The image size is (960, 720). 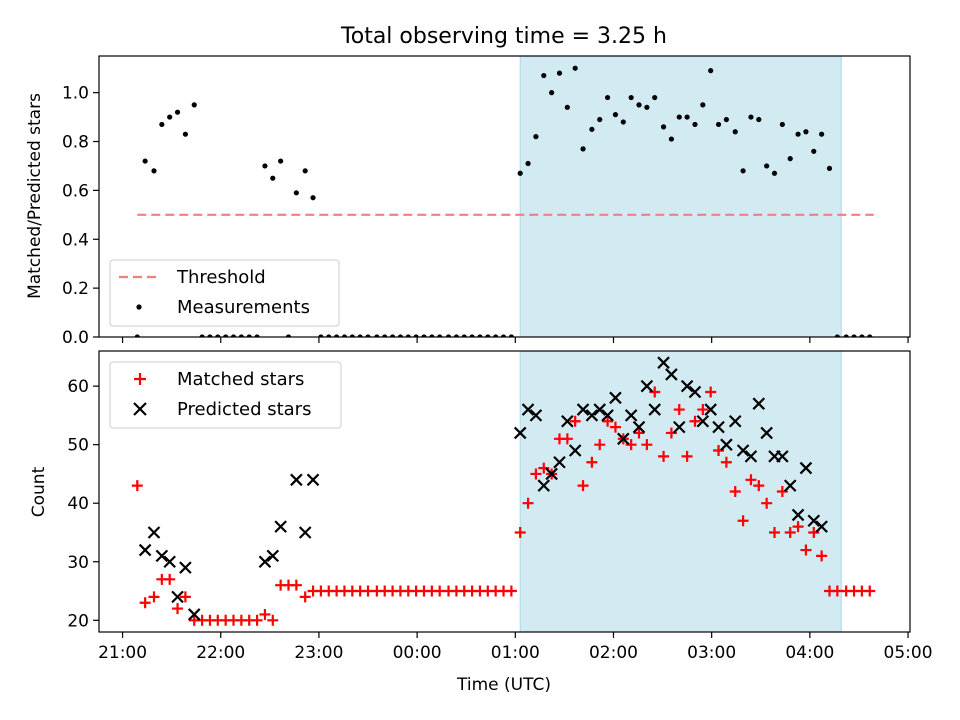 I want to click on legend-box, so click(x=225, y=395).